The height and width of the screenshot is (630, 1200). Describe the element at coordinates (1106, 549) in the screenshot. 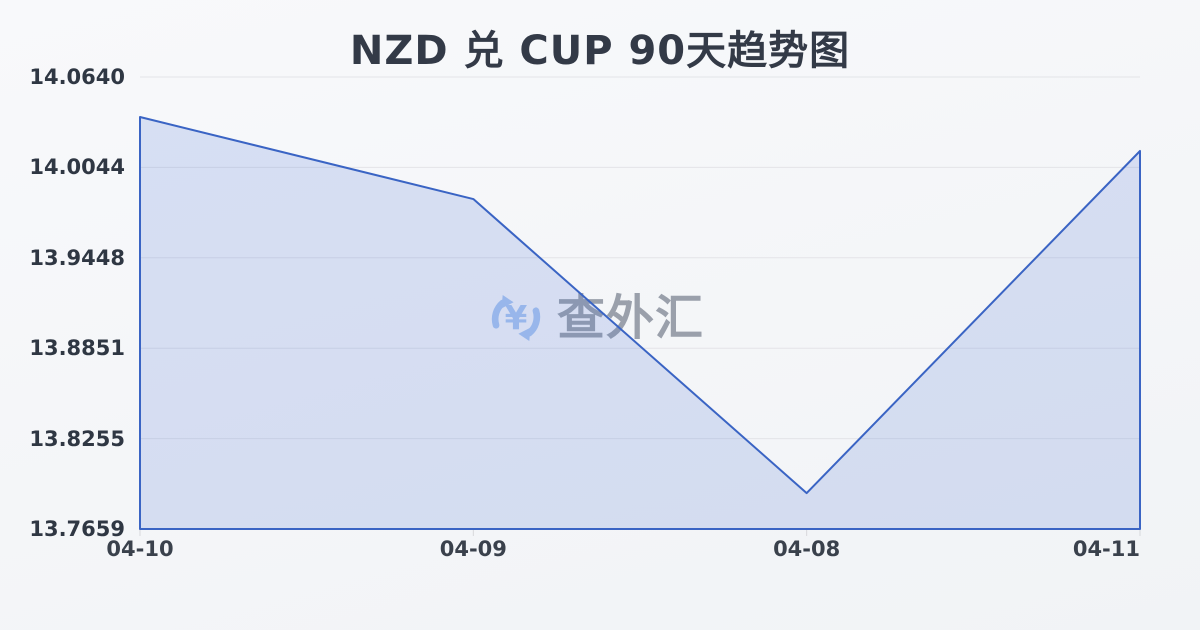

I see `x-axis-label: 04-11` at that location.